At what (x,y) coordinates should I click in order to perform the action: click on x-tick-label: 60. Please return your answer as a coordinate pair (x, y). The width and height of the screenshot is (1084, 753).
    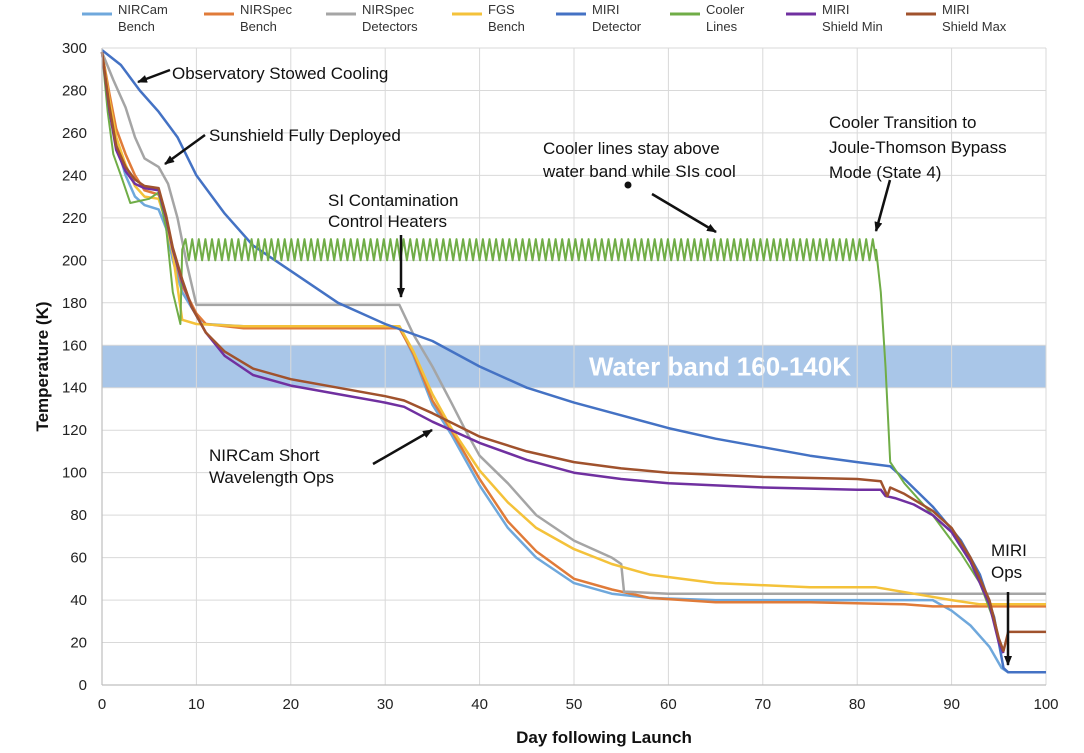
    Looking at the image, I should click on (668, 704).